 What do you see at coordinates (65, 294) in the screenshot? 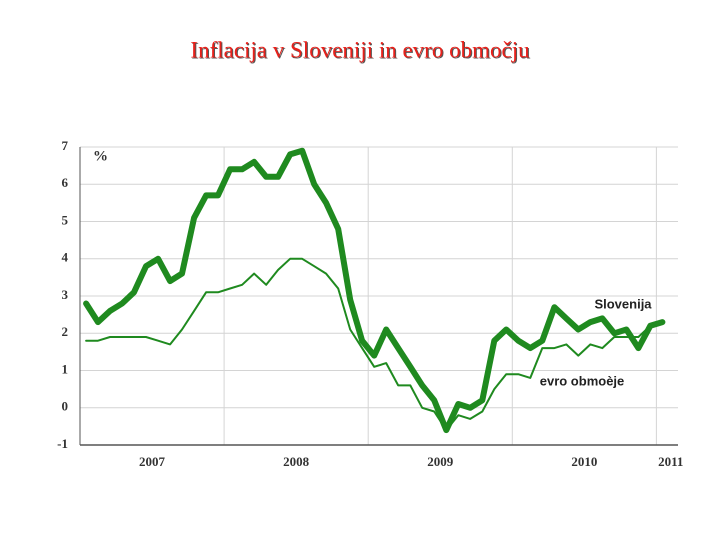
I see `y-tick-label: 3` at bounding box center [65, 294].